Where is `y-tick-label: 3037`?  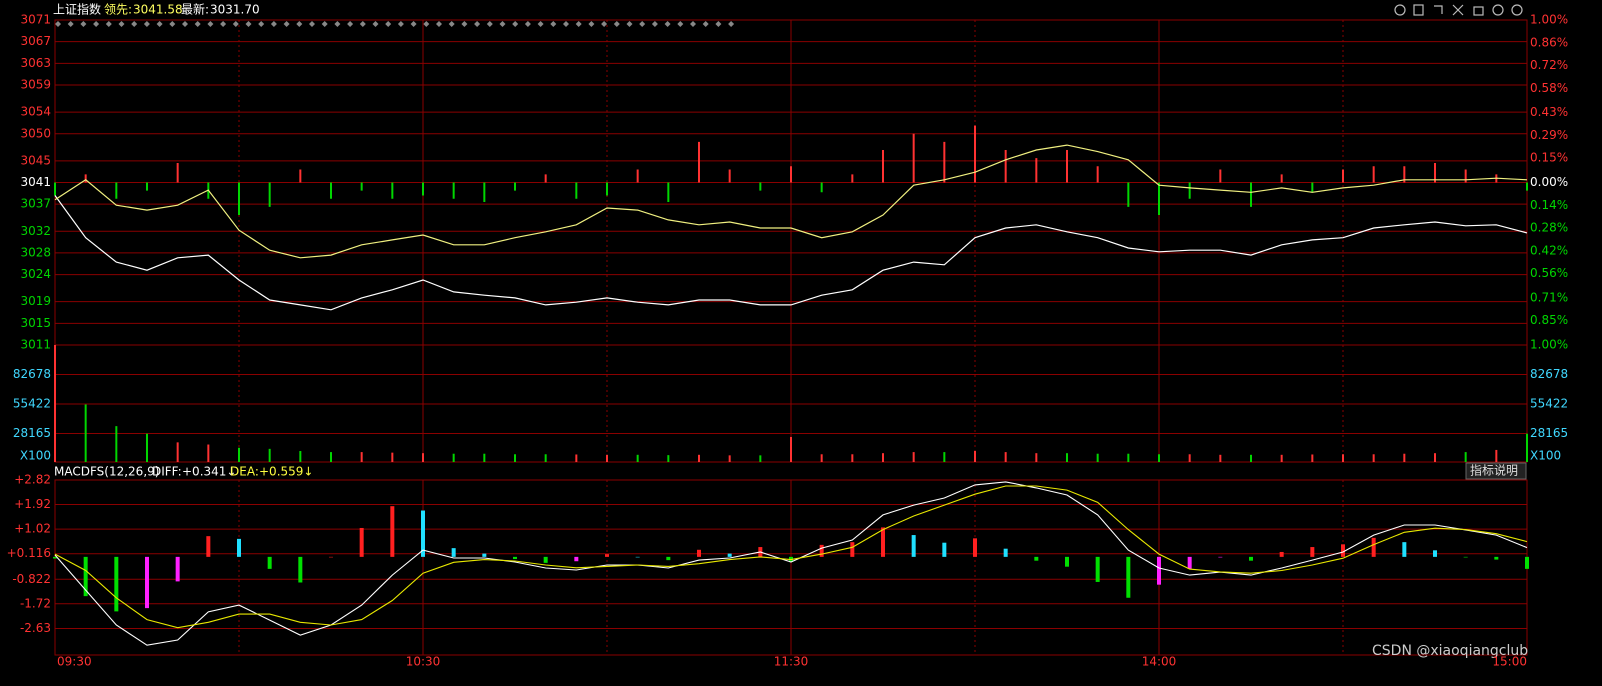 y-tick-label: 3037 is located at coordinates (35, 204).